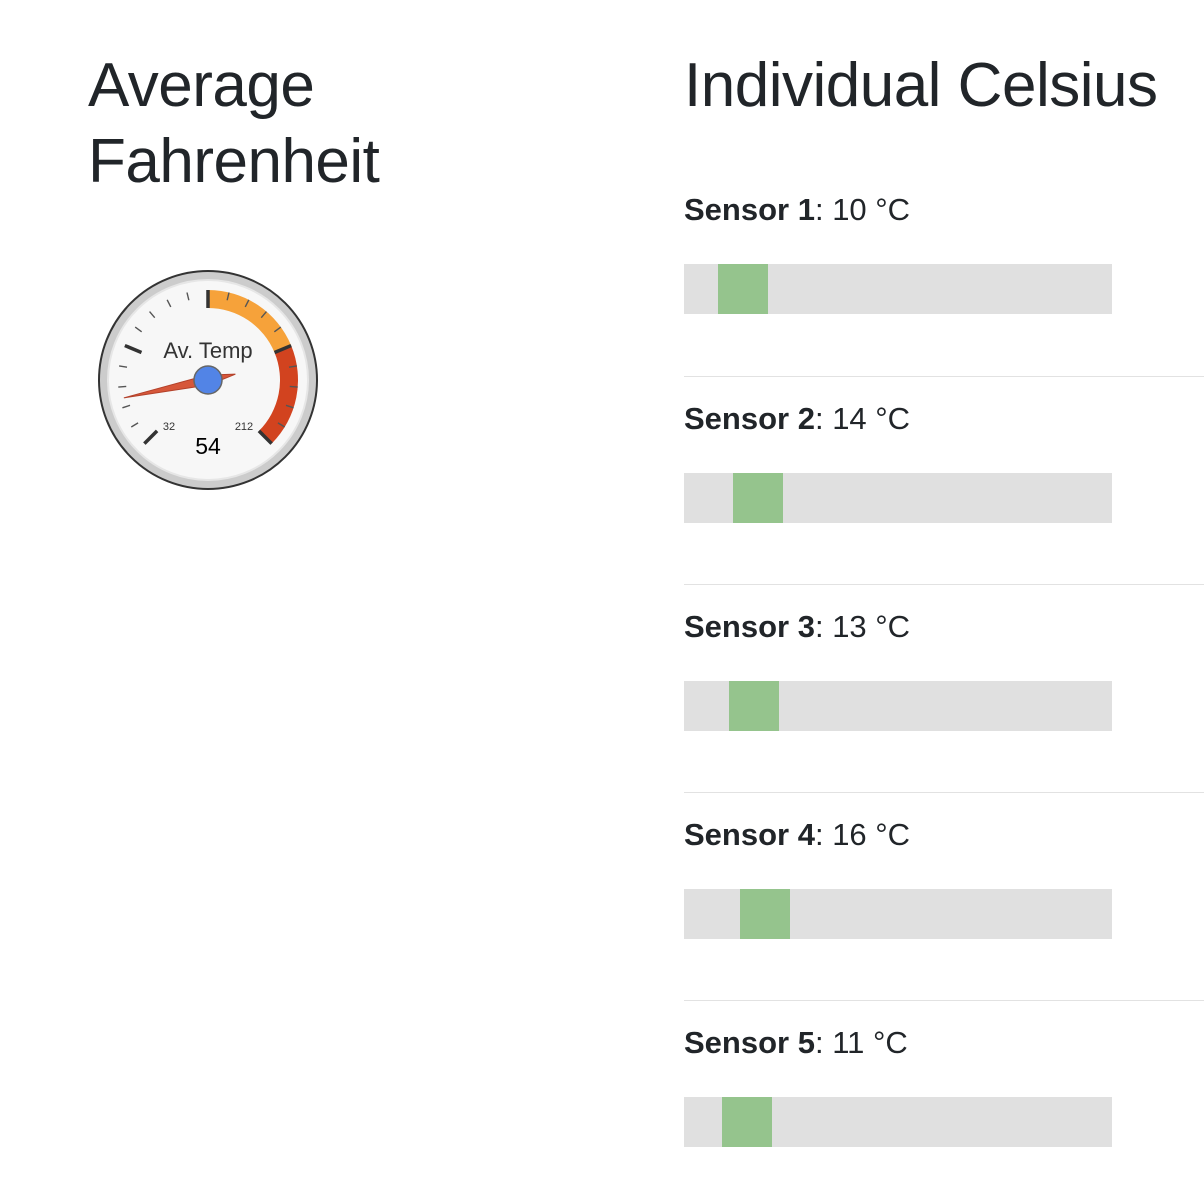 The width and height of the screenshot is (1204, 1184). Describe the element at coordinates (244, 427) in the screenshot. I see `gauge-max-label: 212` at that location.